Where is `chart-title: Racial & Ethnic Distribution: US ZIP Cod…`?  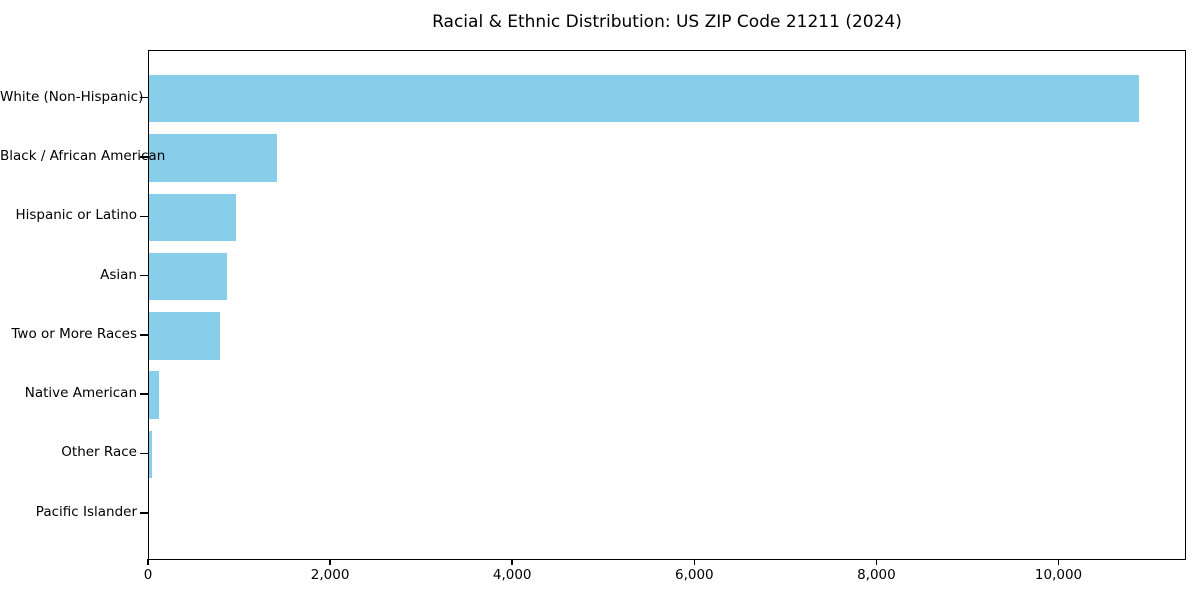 chart-title: Racial & Ethnic Distribution: US ZIP Cod… is located at coordinates (667, 22).